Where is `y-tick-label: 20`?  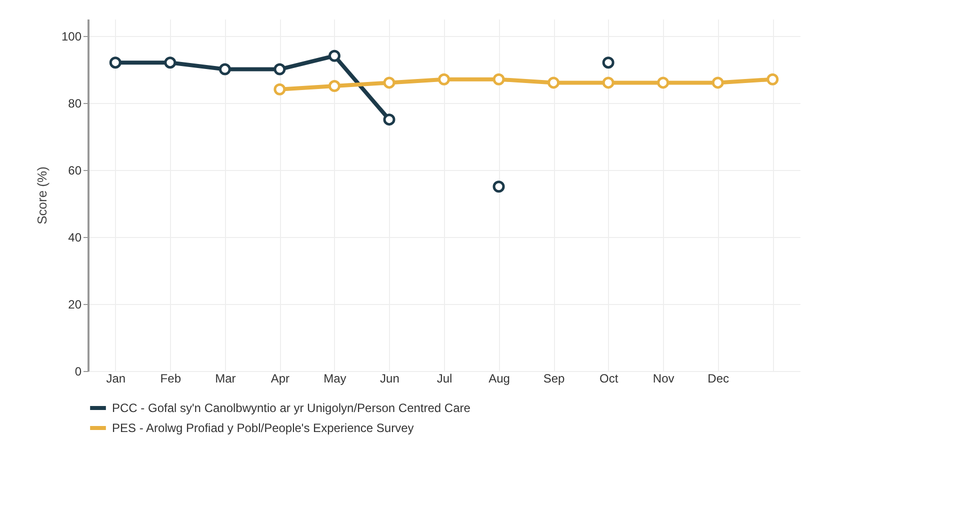
y-tick-label: 20 is located at coordinates (75, 304).